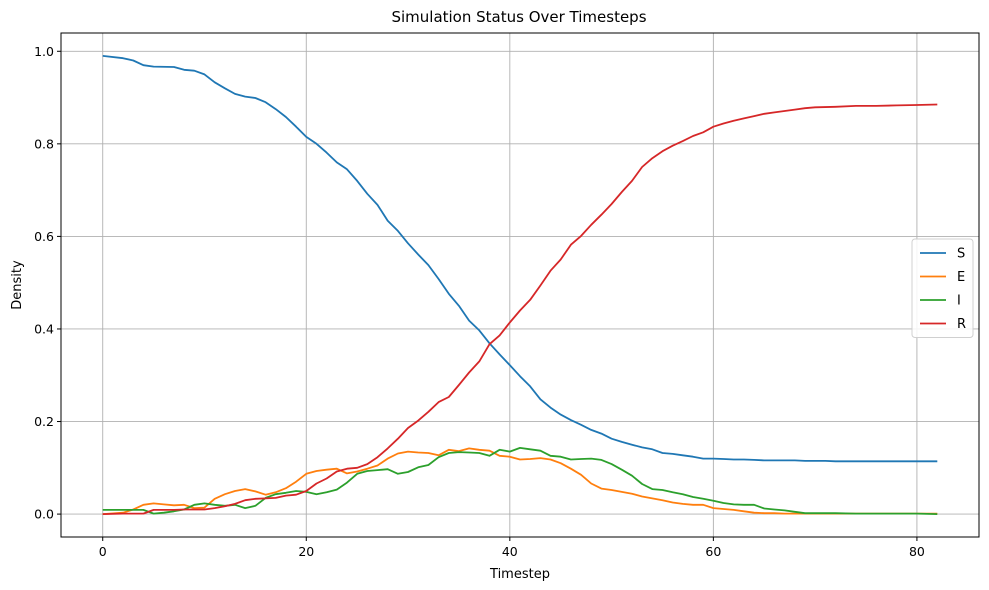 The height and width of the screenshot is (590, 989). What do you see at coordinates (519, 574) in the screenshot?
I see `x-axis-label: Timestep` at bounding box center [519, 574].